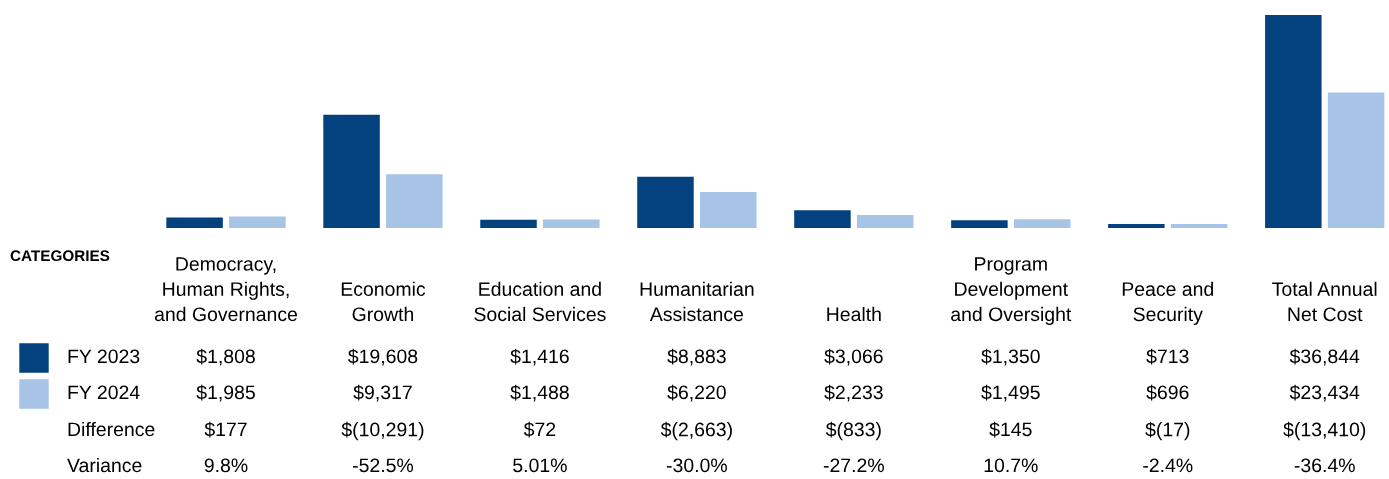 This screenshot has width=1389, height=479. Describe the element at coordinates (539, 357) in the screenshot. I see `data-label: $1,416` at that location.